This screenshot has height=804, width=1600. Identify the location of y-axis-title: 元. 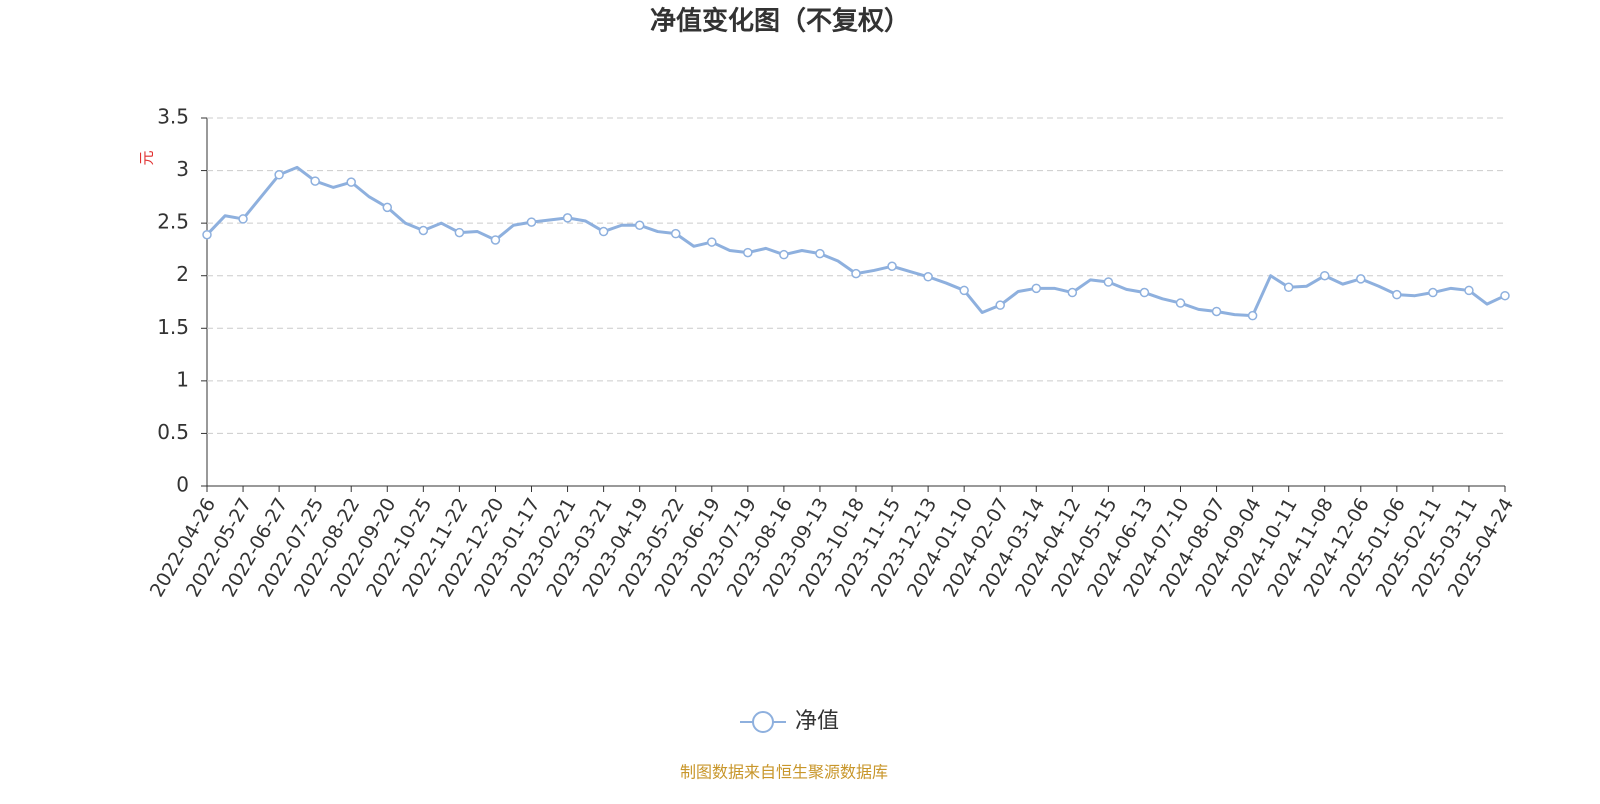
(147, 157).